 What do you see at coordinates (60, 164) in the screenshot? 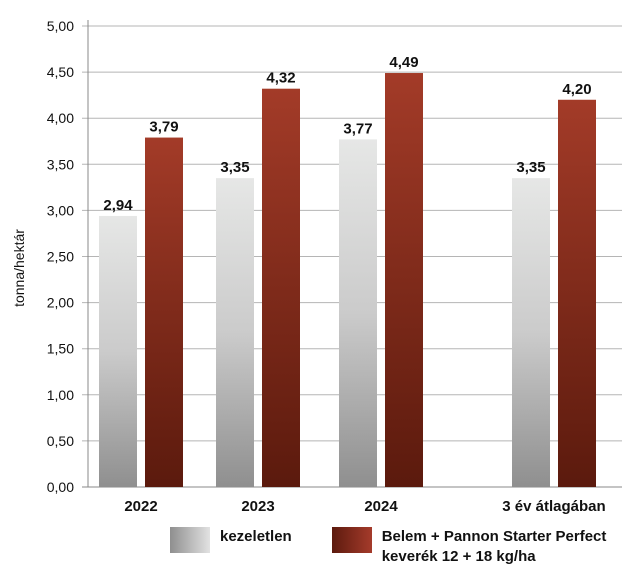
I see `y-tick-label: 3,50` at bounding box center [60, 164].